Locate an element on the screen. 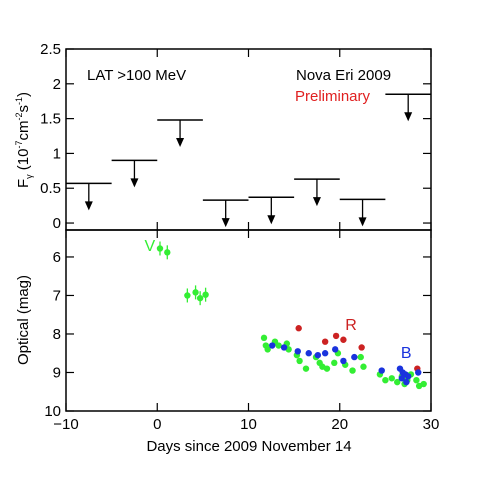 This screenshot has width=480, height=480. top-y-axis-title: Fγ (10-7cm-2s-1) is located at coordinates (24, 140).